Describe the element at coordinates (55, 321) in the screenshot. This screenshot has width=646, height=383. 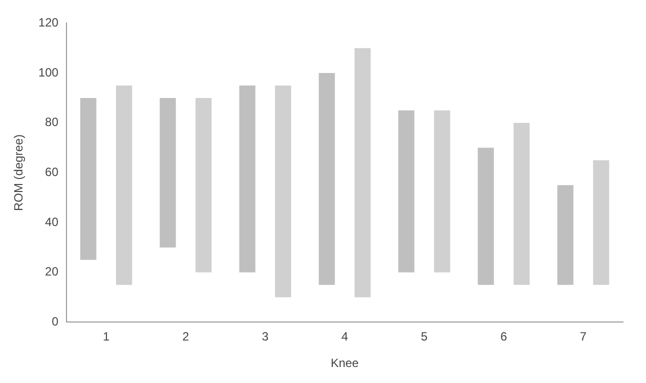
I see `y-tick-label: 0` at that location.